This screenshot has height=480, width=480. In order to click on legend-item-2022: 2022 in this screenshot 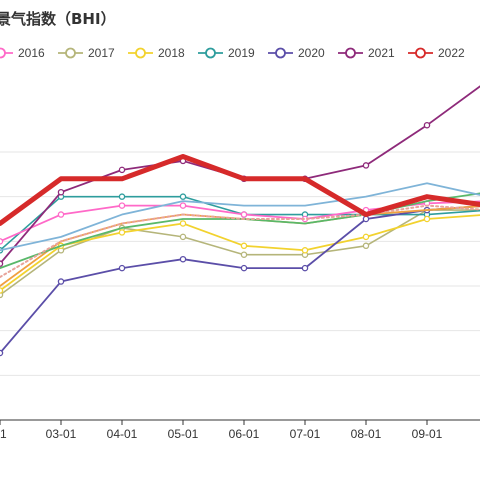, I will do `click(436, 53)`.